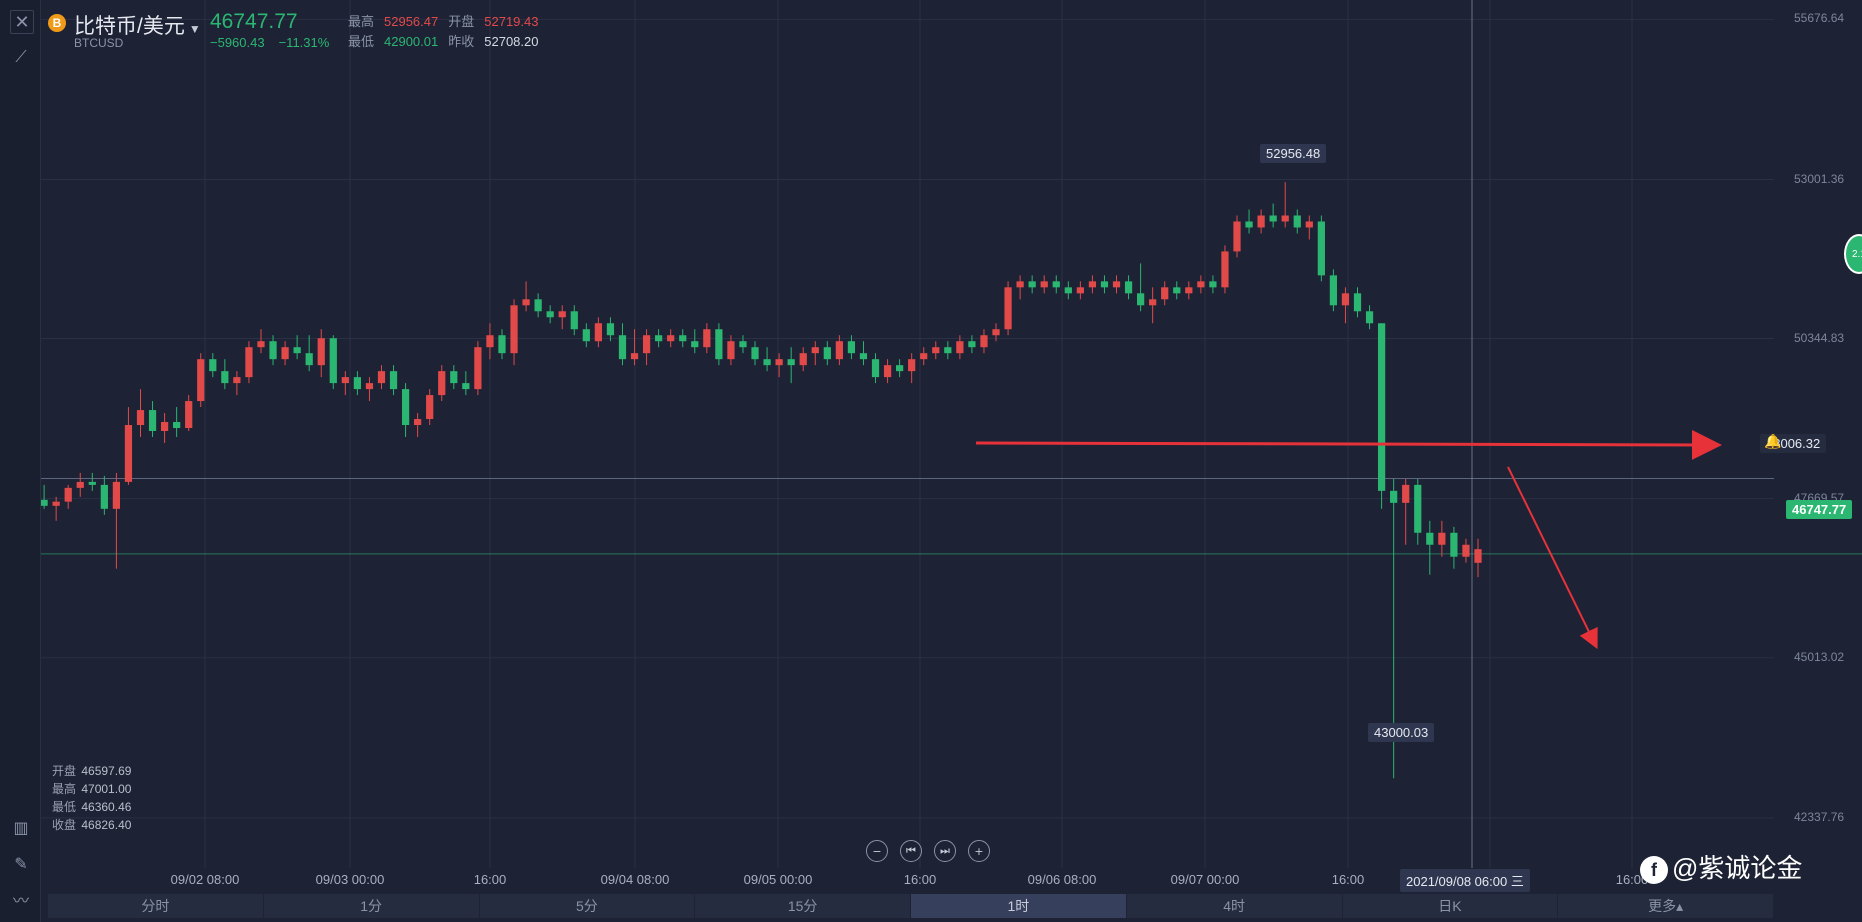 Image resolution: width=1862 pixels, height=922 pixels. I want to click on last-price: 46747.77, so click(254, 21).